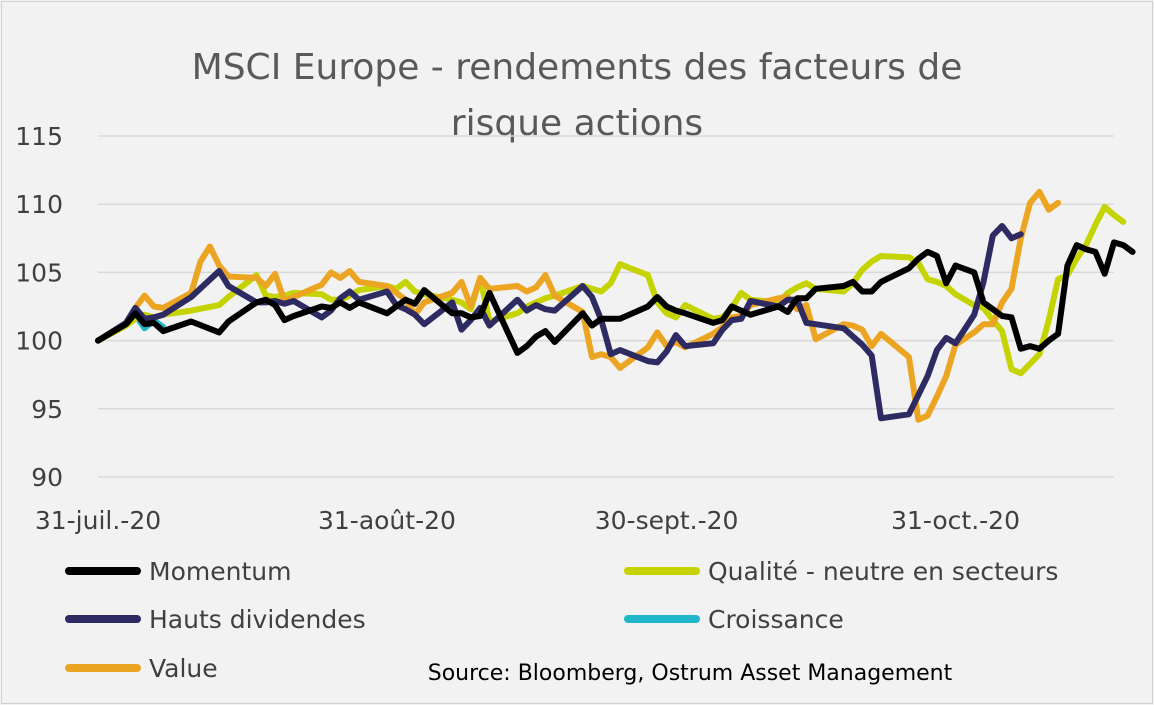 Image resolution: width=1154 pixels, height=705 pixels. I want to click on y-tick-label: 105, so click(39, 272).